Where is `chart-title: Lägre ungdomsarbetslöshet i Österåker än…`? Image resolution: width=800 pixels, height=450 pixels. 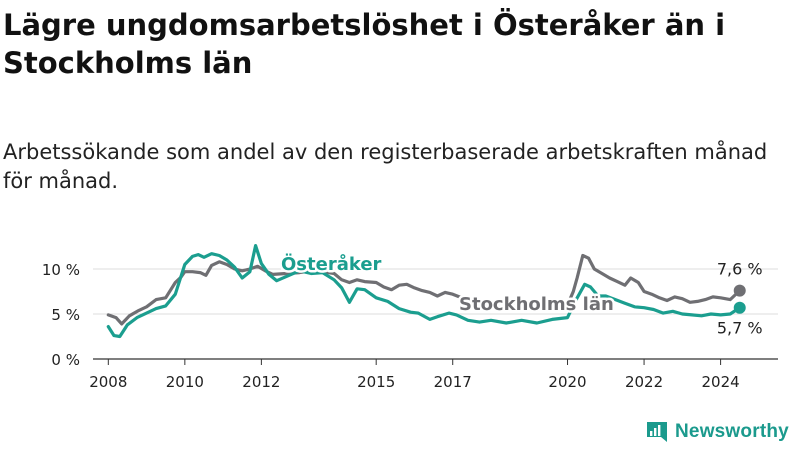
chart-title: Lägre ungdomsarbetslöshet i Österåker än… is located at coordinates (364, 44).